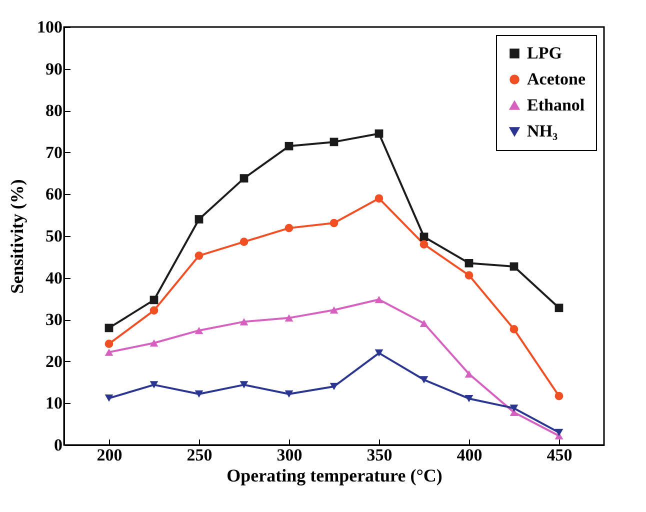 Image resolution: width=646 pixels, height=512 pixels. I want to click on y-tick-label: 0, so click(58, 445).